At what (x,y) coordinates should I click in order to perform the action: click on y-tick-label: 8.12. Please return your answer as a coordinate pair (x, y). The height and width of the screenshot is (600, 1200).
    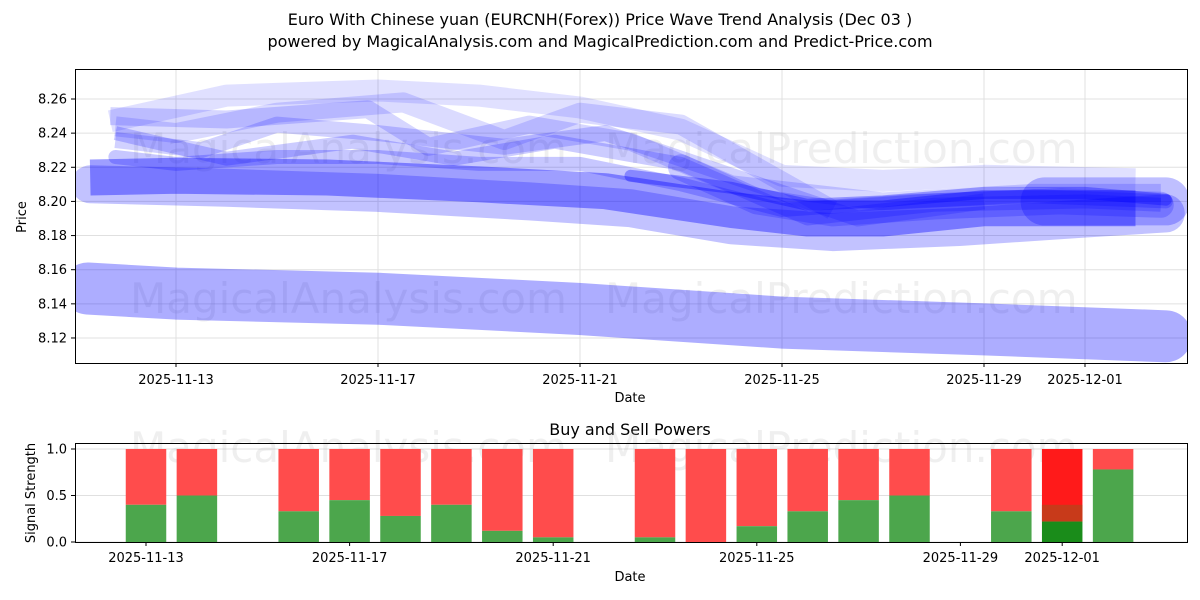
    Looking at the image, I should click on (52, 338).